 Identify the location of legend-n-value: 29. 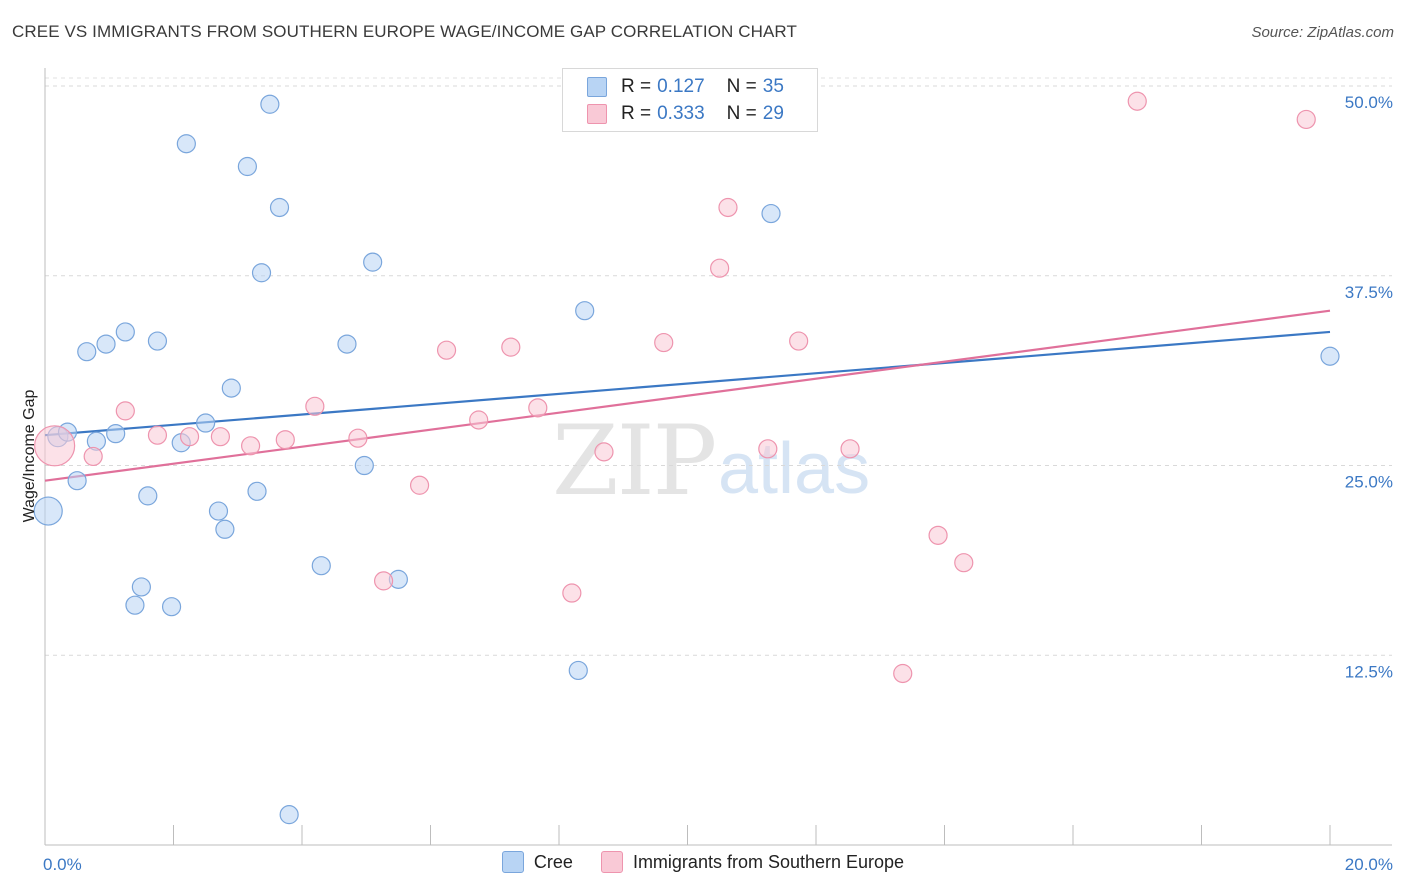
(773, 113).